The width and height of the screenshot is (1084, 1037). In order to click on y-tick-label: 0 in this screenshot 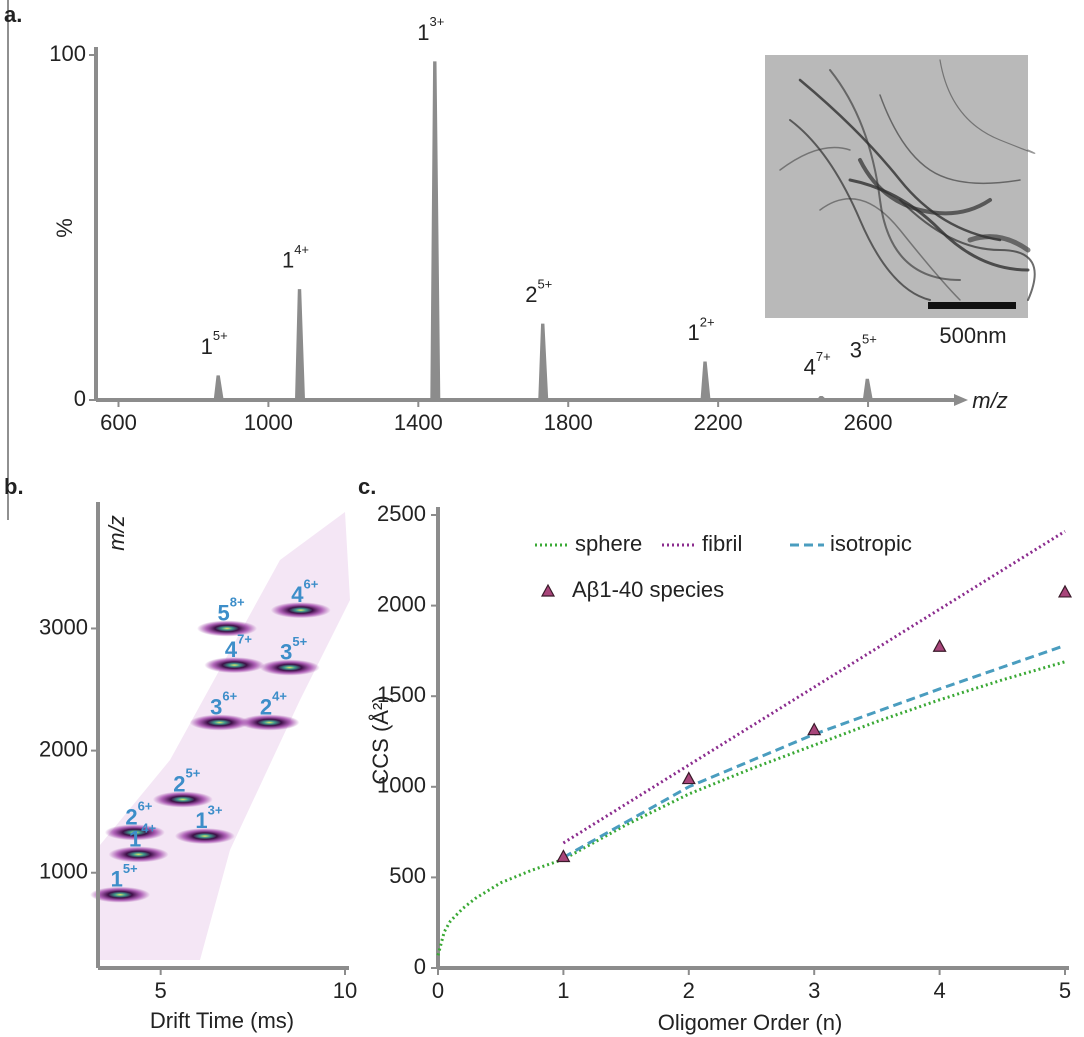, I will do `click(420, 966)`.